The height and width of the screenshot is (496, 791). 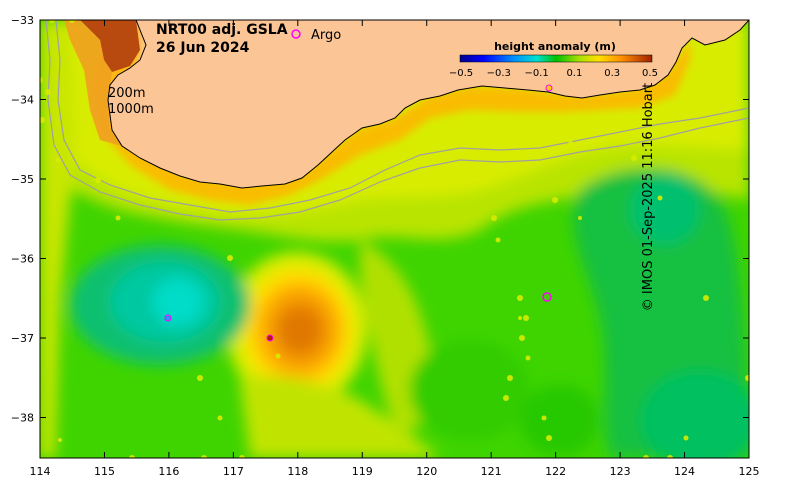 I want to click on contour-1000m-label: 1000m, so click(x=131, y=109).